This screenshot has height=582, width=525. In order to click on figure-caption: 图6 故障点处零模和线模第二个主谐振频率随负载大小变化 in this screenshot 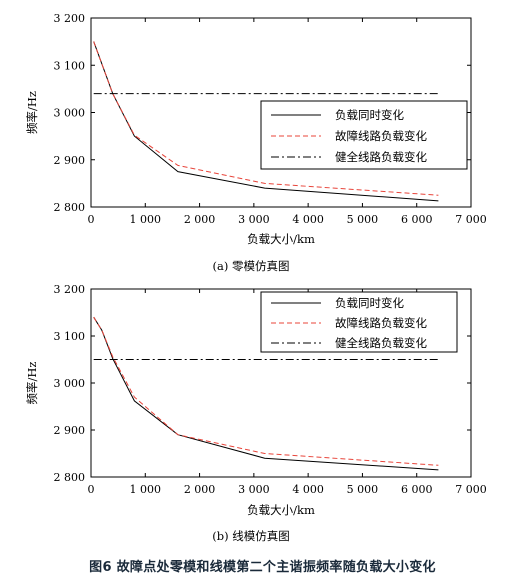, I will do `click(262, 567)`.